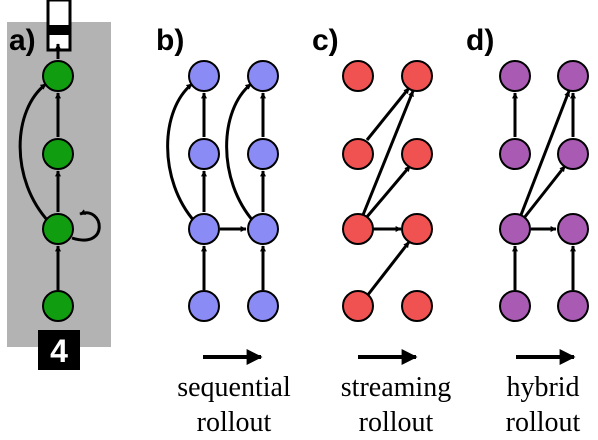 This screenshot has height=440, width=598. I want to click on panel-label-d: d), so click(480, 40).